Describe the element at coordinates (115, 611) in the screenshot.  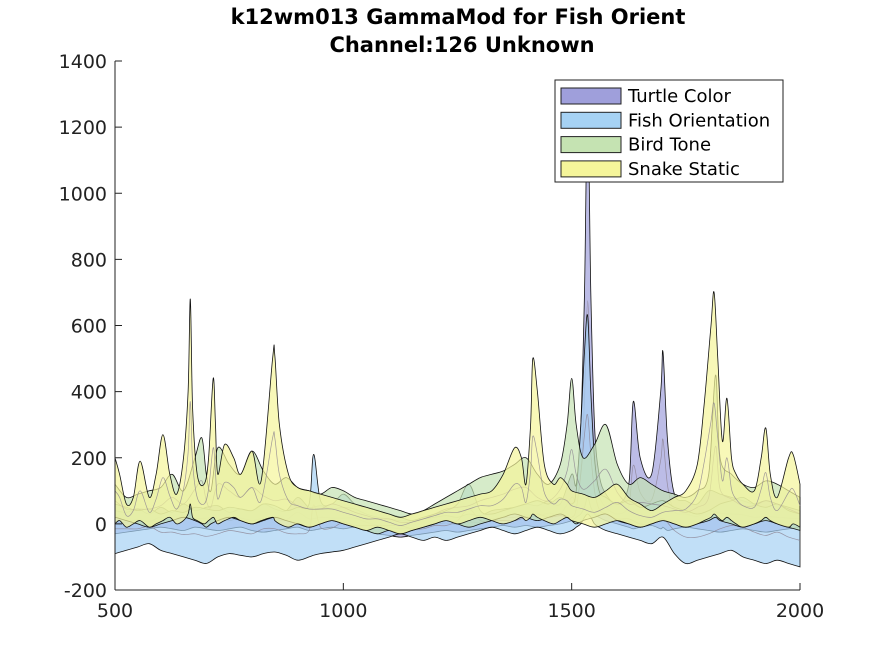
I see `x-tick-label: 500` at that location.